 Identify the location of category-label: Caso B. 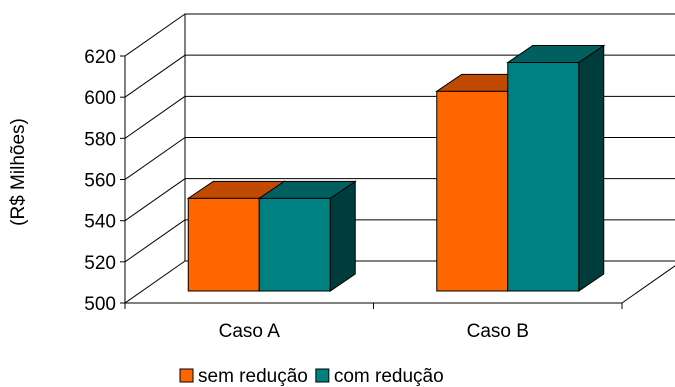
(498, 331).